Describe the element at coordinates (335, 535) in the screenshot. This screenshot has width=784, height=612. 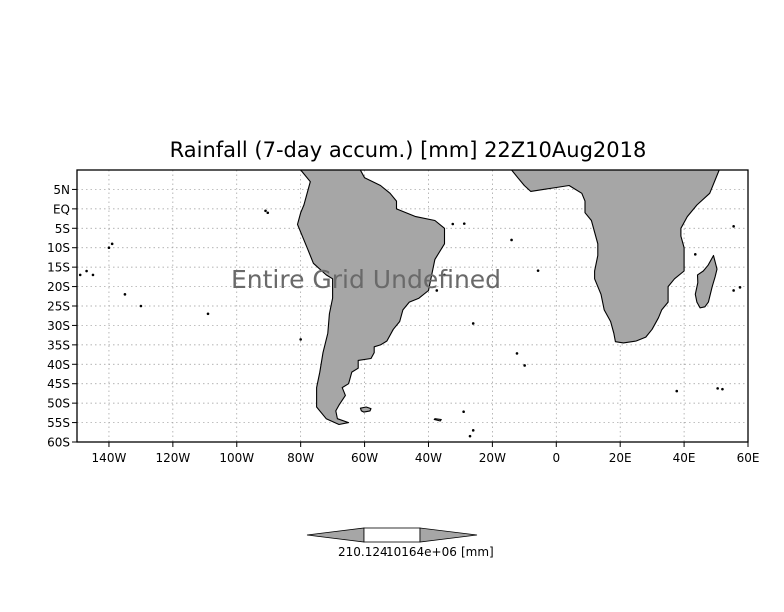
I see `colorbar-left-triangle` at that location.